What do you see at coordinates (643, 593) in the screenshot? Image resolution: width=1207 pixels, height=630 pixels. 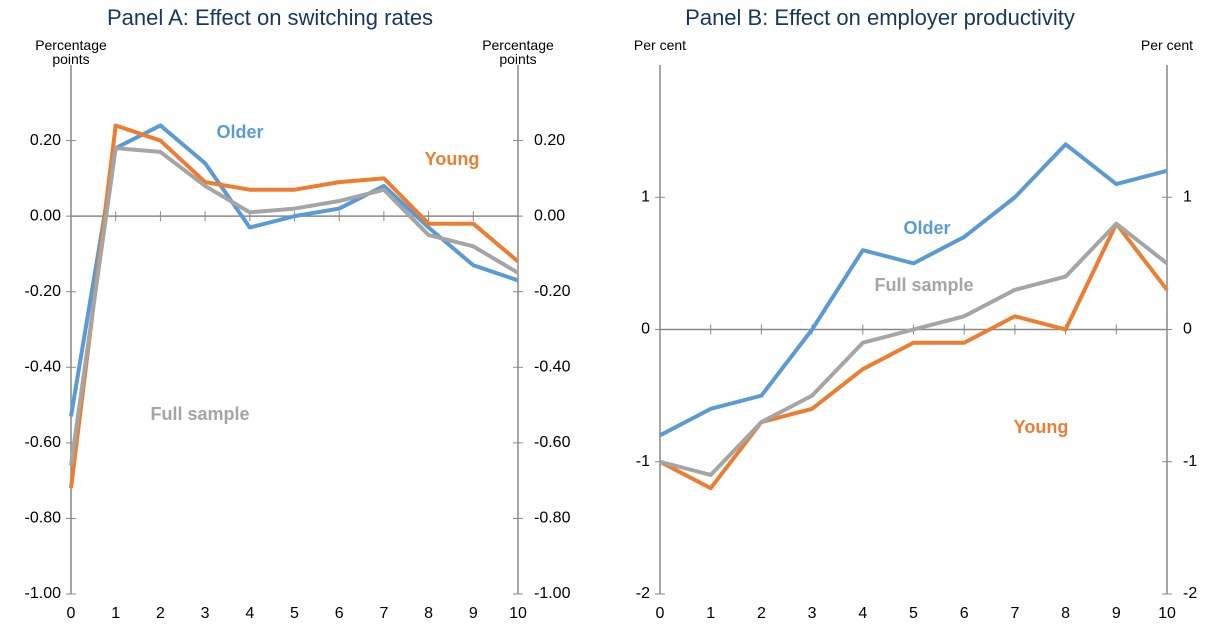 I see `y-tick-label: -2` at bounding box center [643, 593].